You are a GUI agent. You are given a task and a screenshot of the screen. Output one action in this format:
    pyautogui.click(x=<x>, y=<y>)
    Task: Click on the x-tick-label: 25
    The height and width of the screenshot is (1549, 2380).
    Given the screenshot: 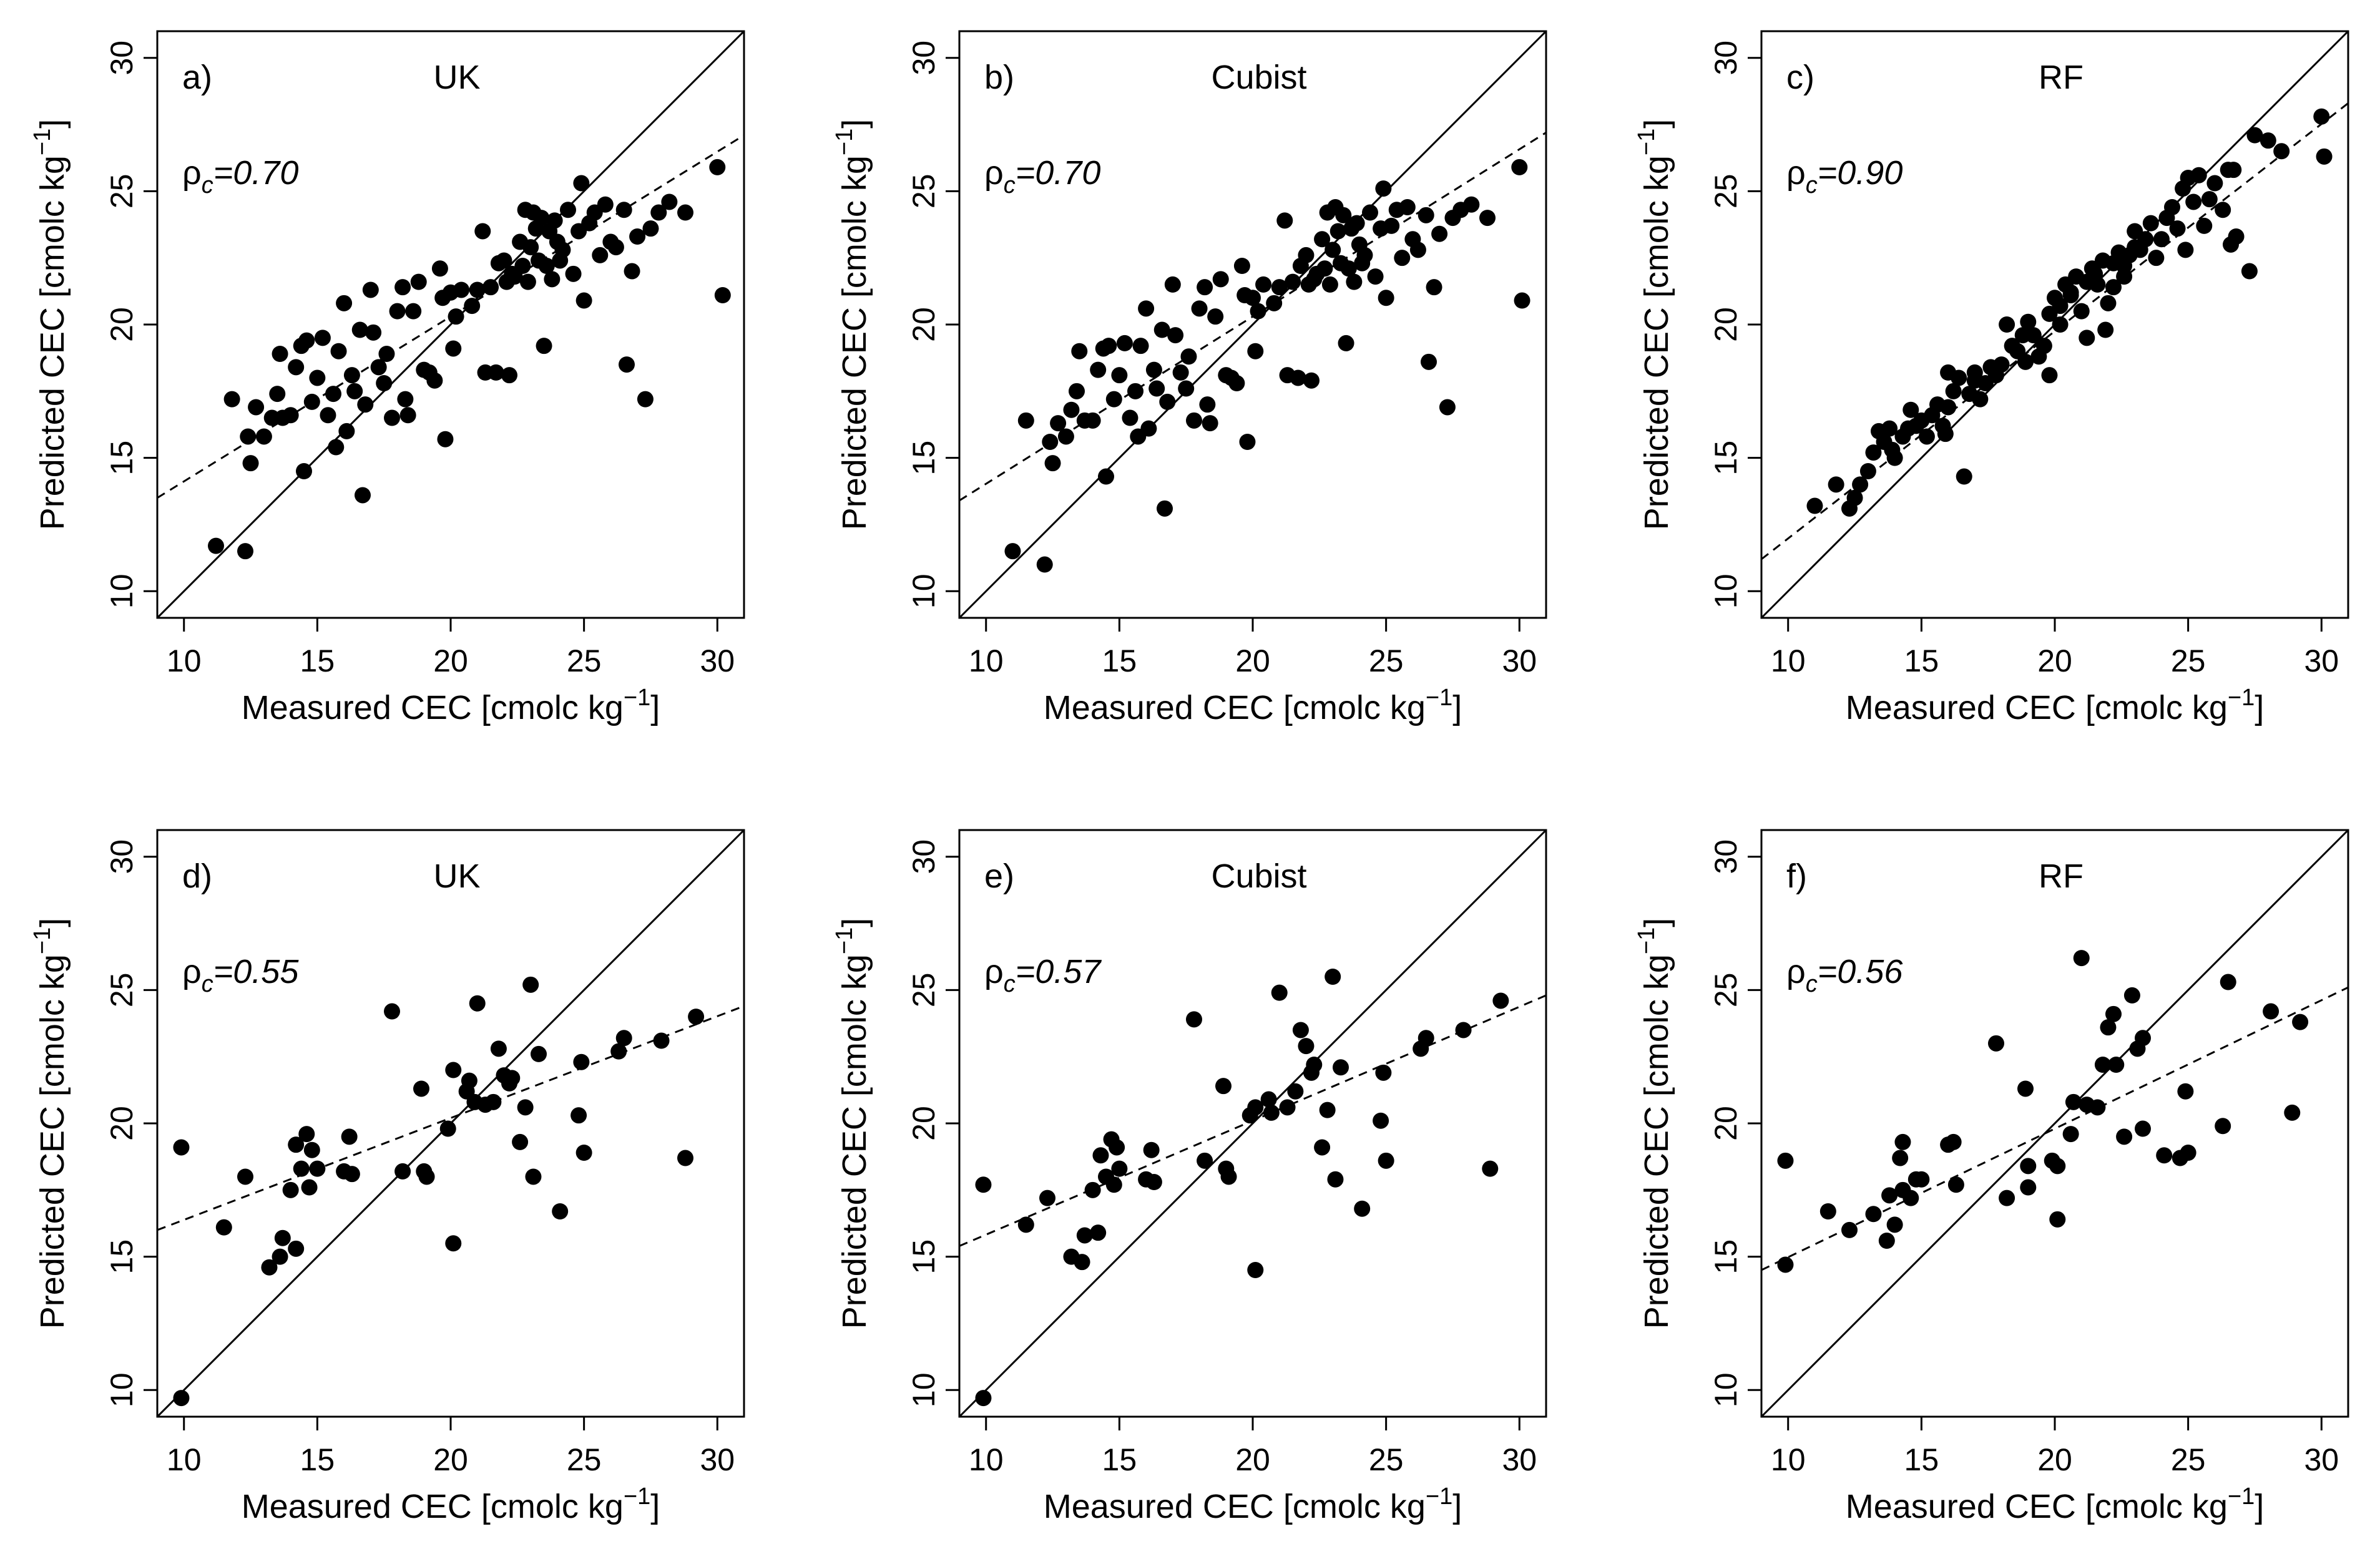 What is the action you would take?
    pyautogui.click(x=2188, y=1459)
    